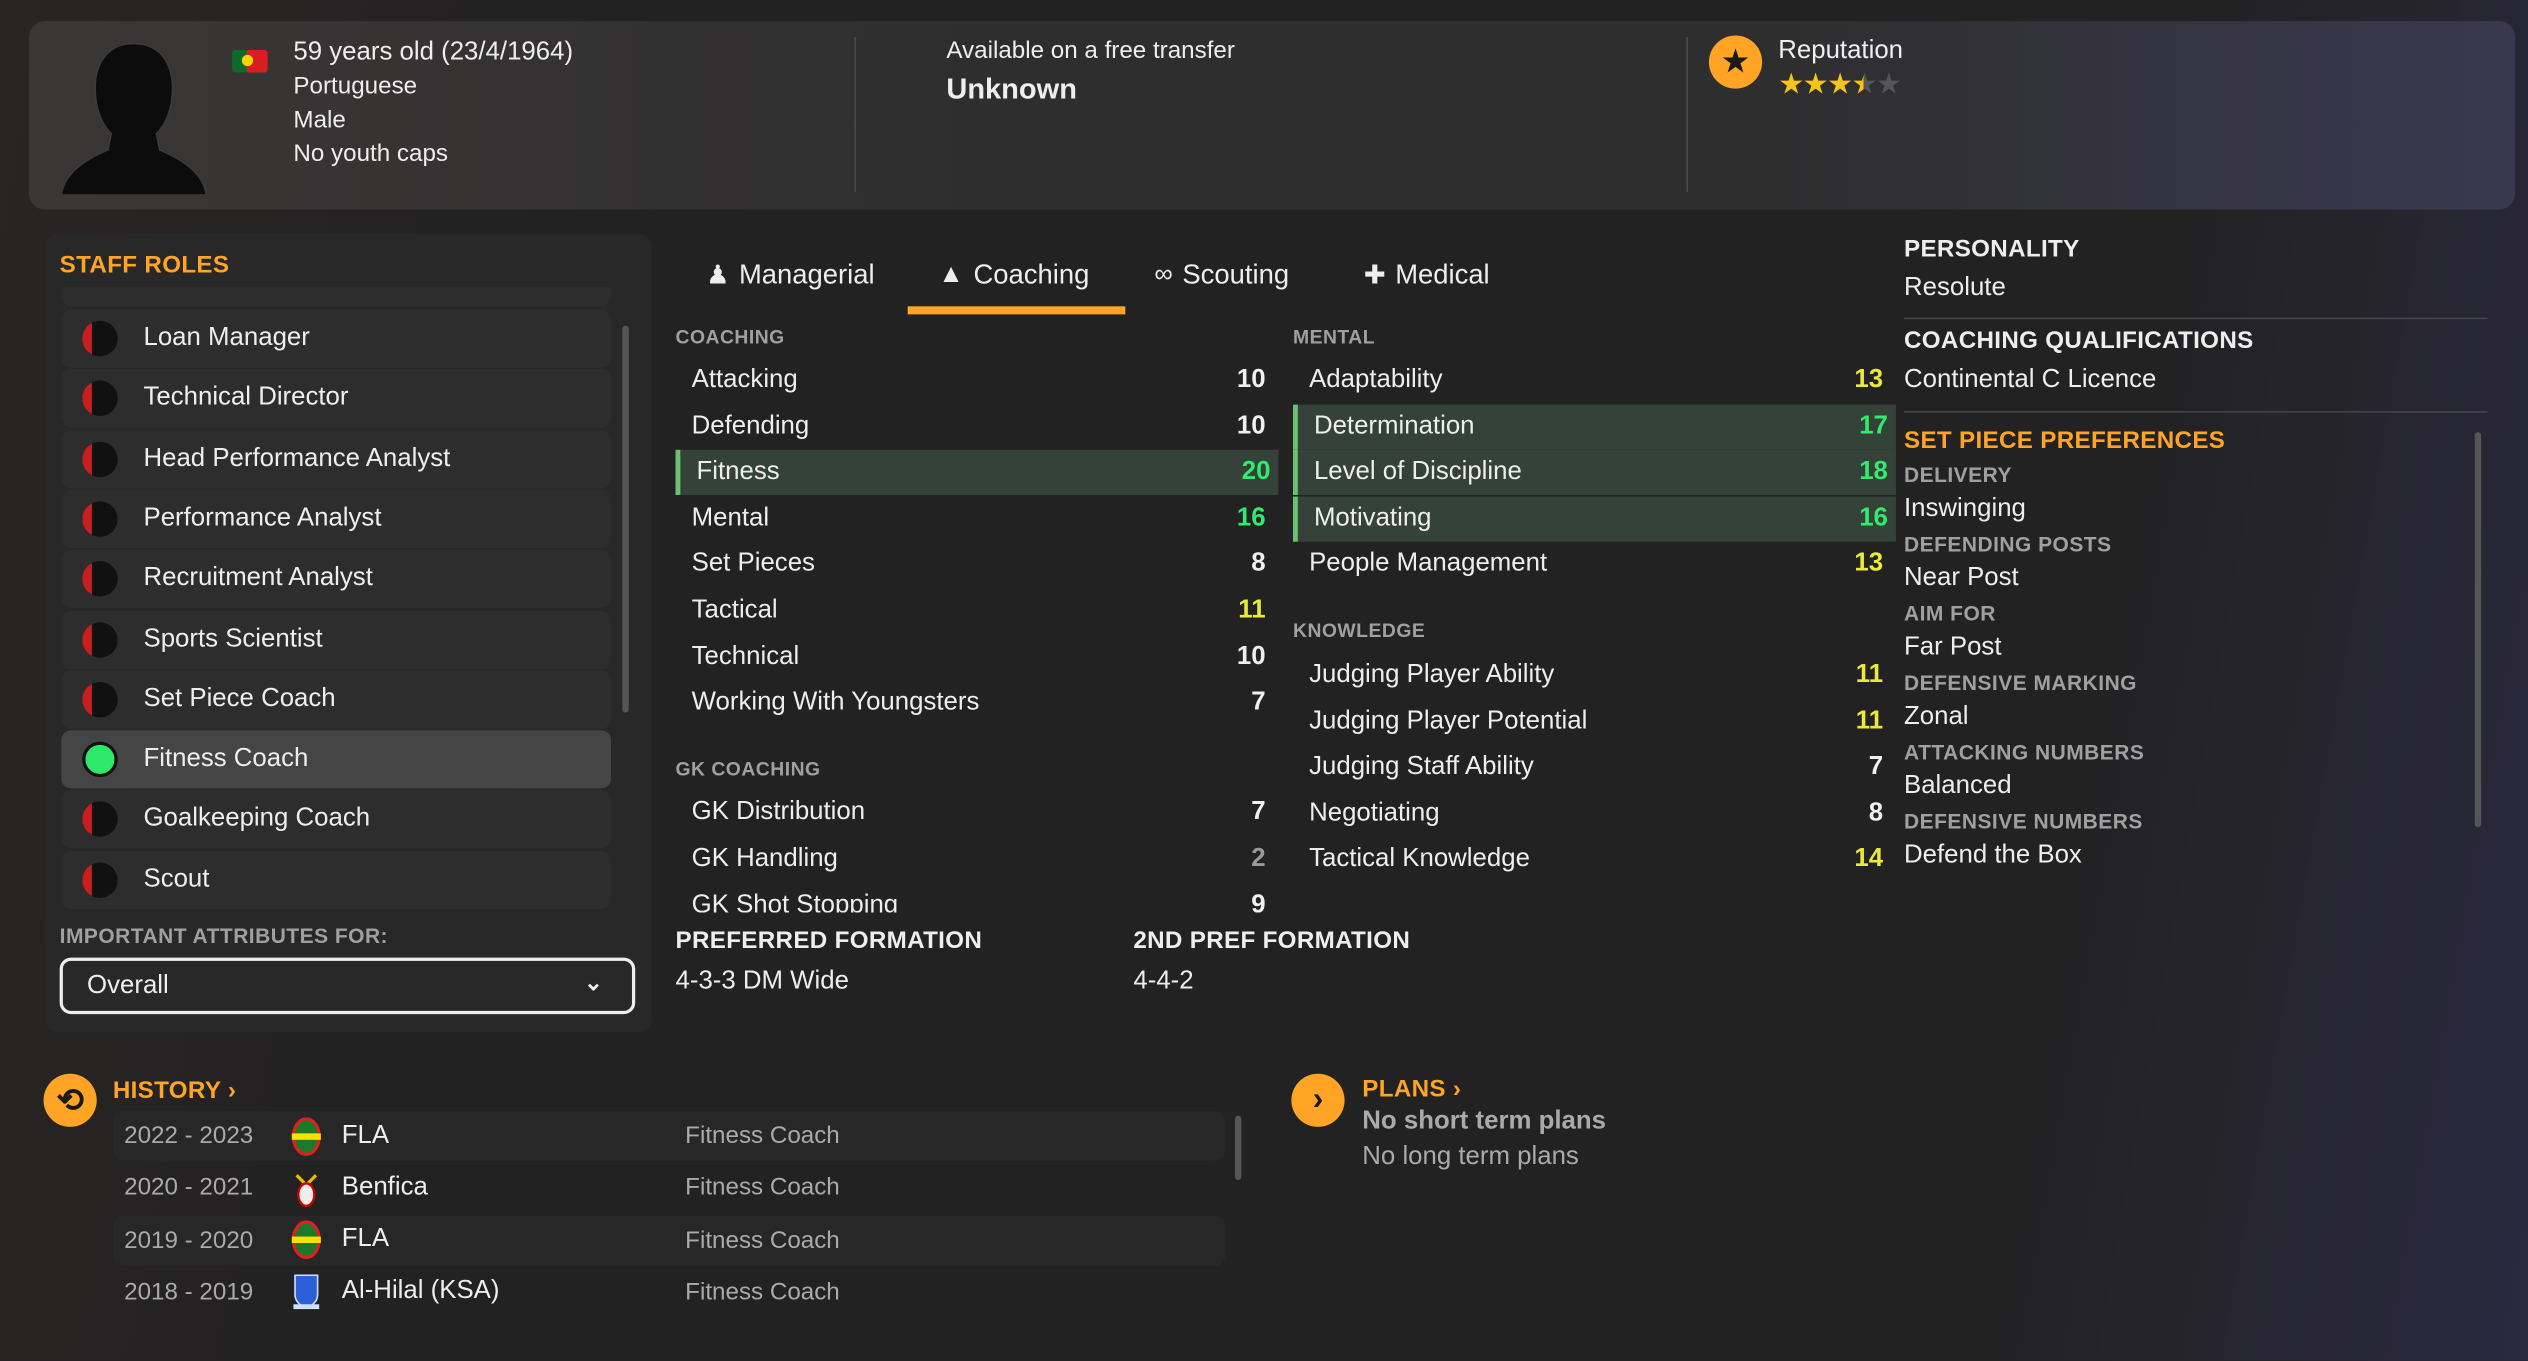 Image resolution: width=2528 pixels, height=1361 pixels. I want to click on knowledge-section-title: KNOWLEDGE, so click(1359, 630).